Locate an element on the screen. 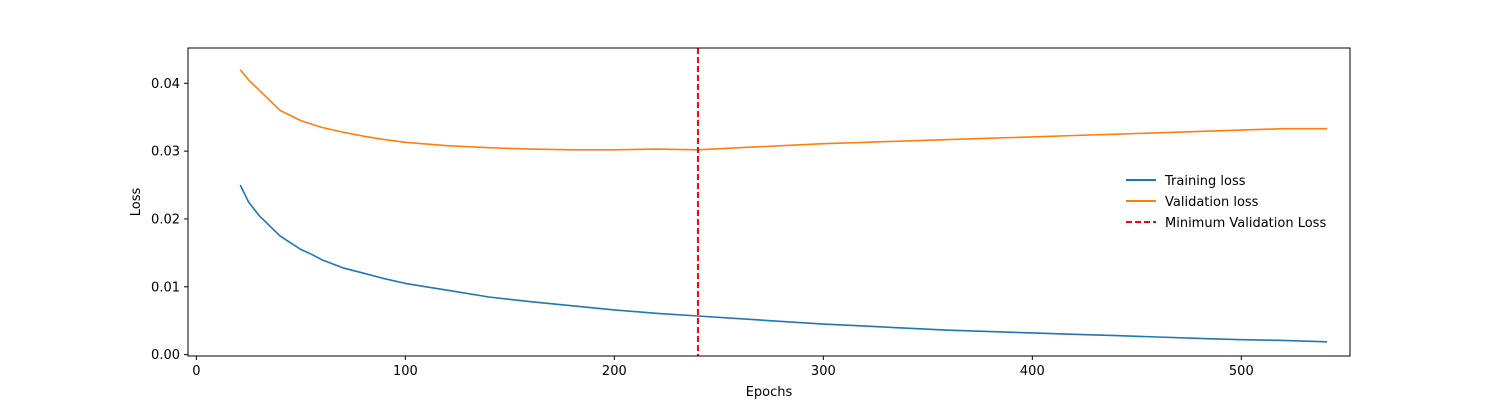  y-axis: 0.00 0.01 0.02 0.03 0.04 is located at coordinates (169, 220).